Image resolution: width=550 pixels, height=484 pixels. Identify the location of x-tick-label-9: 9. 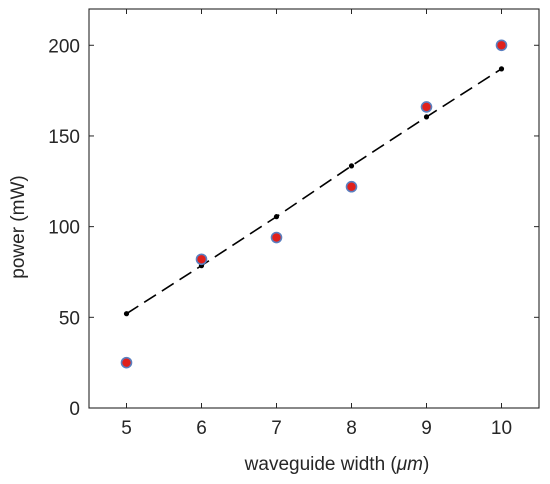
(426, 428).